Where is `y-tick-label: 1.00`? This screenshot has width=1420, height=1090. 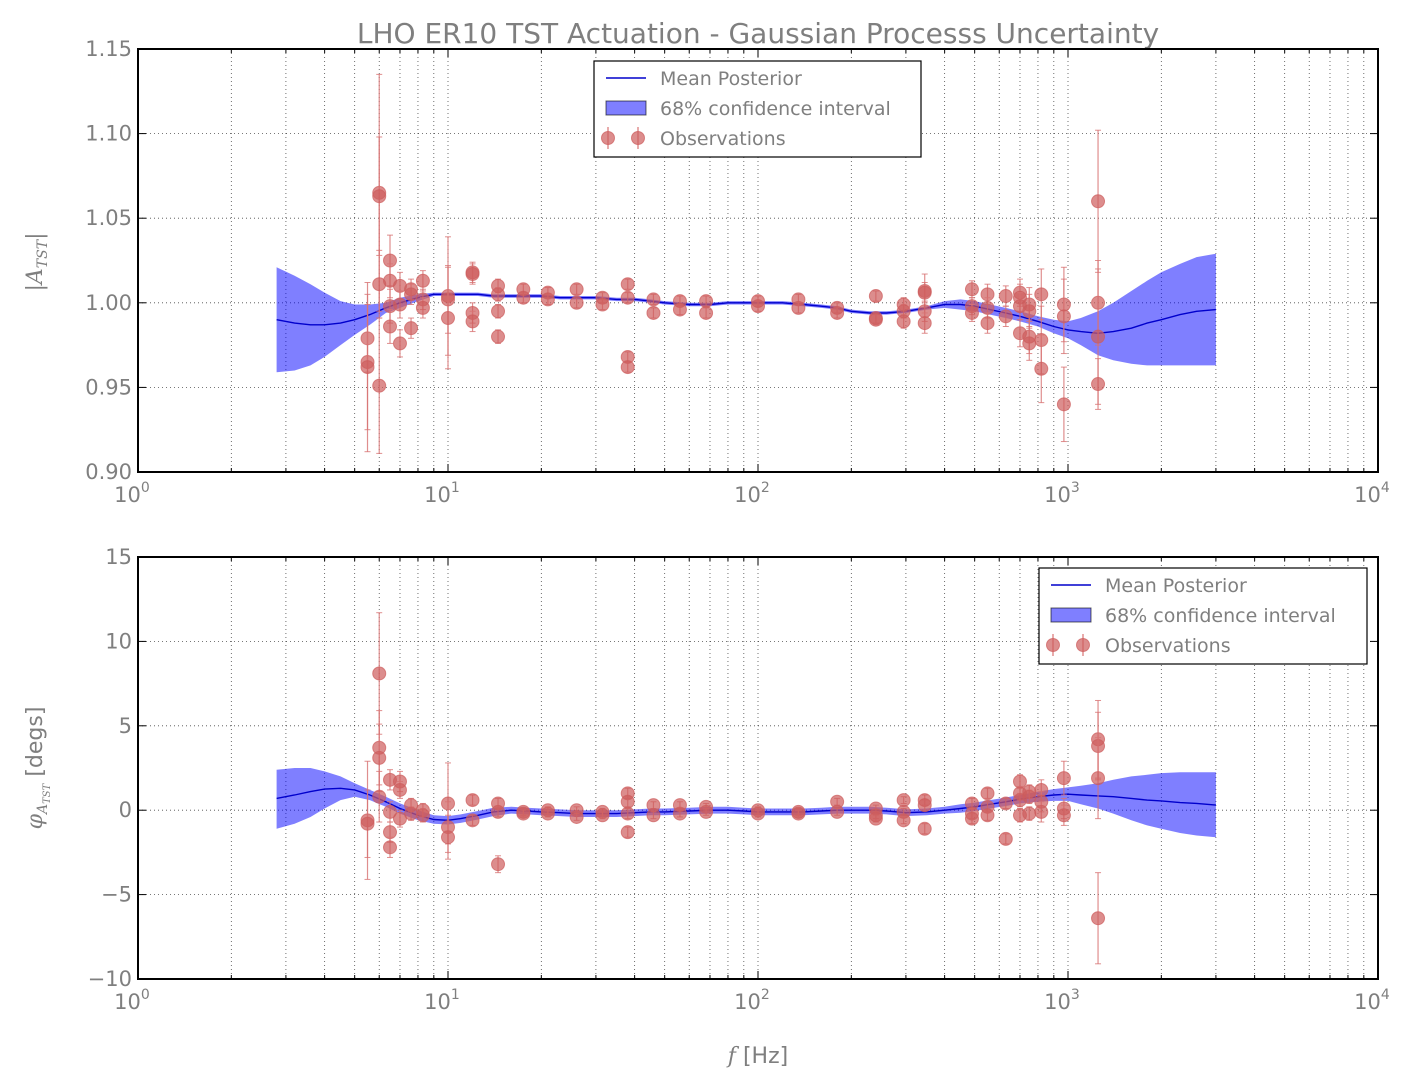 y-tick-label: 1.00 is located at coordinates (108, 303).